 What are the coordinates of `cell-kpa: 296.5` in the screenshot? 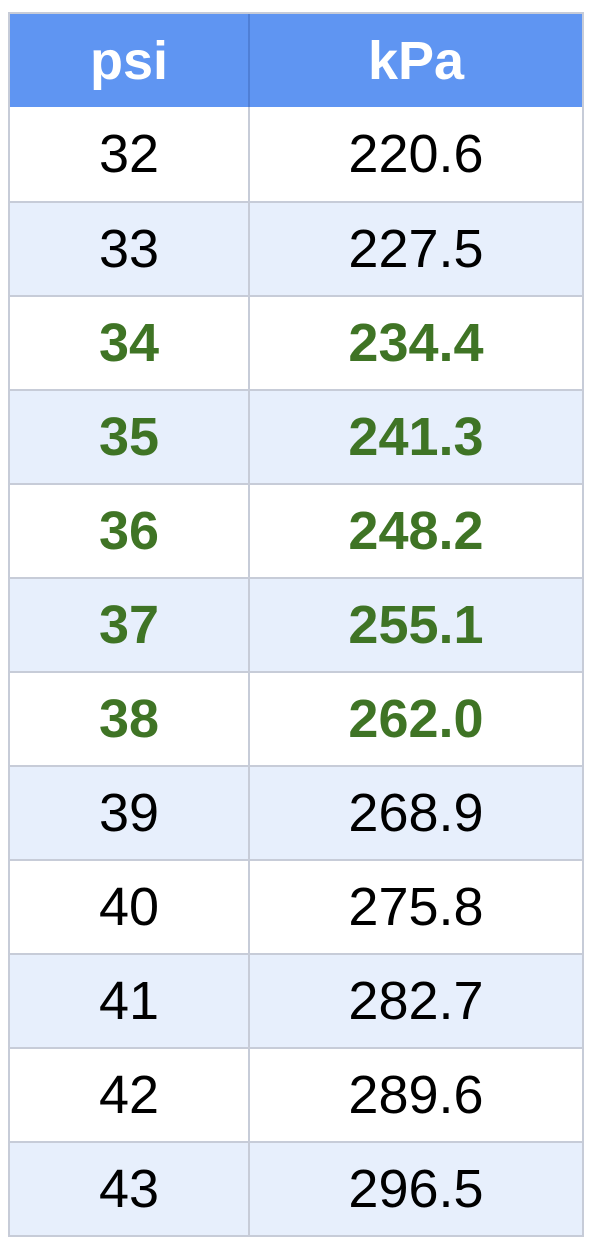 It's located at (415, 1189).